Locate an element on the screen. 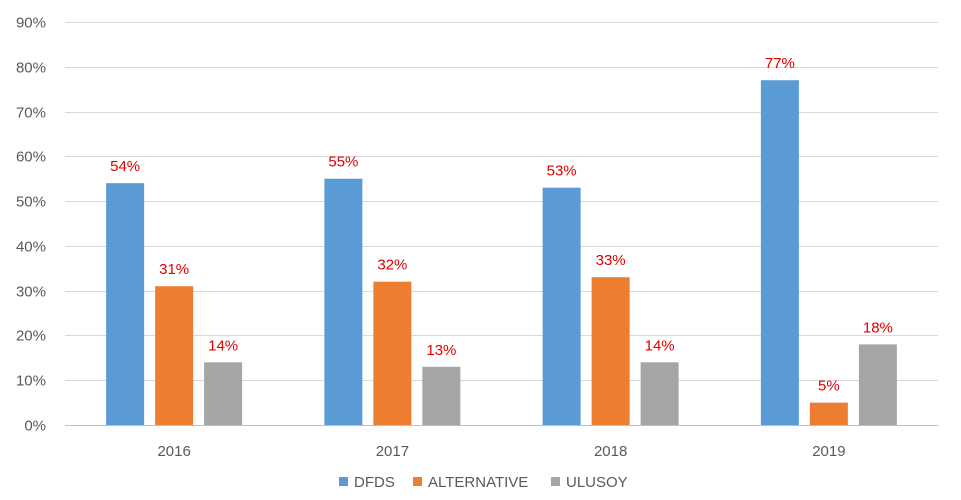  legend-label: ULUSOY is located at coordinates (597, 482).